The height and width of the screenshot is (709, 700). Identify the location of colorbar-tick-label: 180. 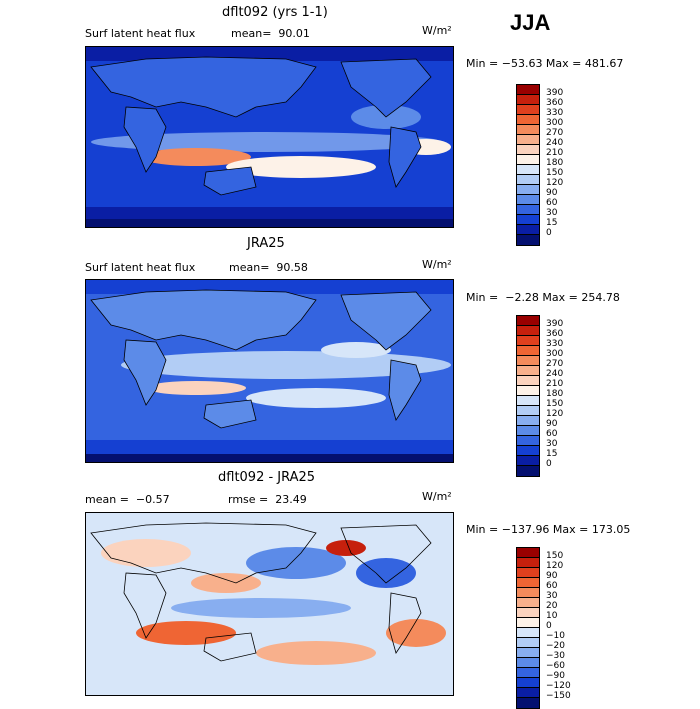
(555, 163).